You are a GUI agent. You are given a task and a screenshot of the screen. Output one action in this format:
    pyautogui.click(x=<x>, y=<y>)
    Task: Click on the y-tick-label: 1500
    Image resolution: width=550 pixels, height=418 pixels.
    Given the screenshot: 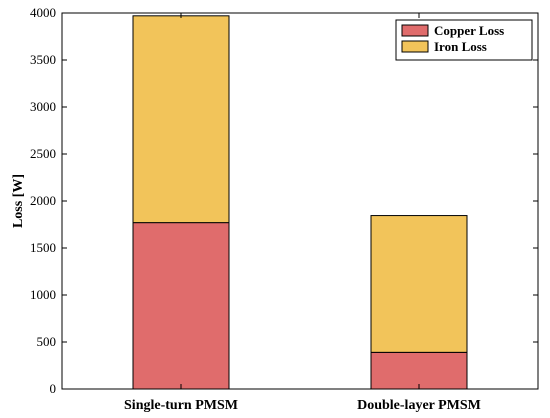 What is the action you would take?
    pyautogui.click(x=43, y=247)
    